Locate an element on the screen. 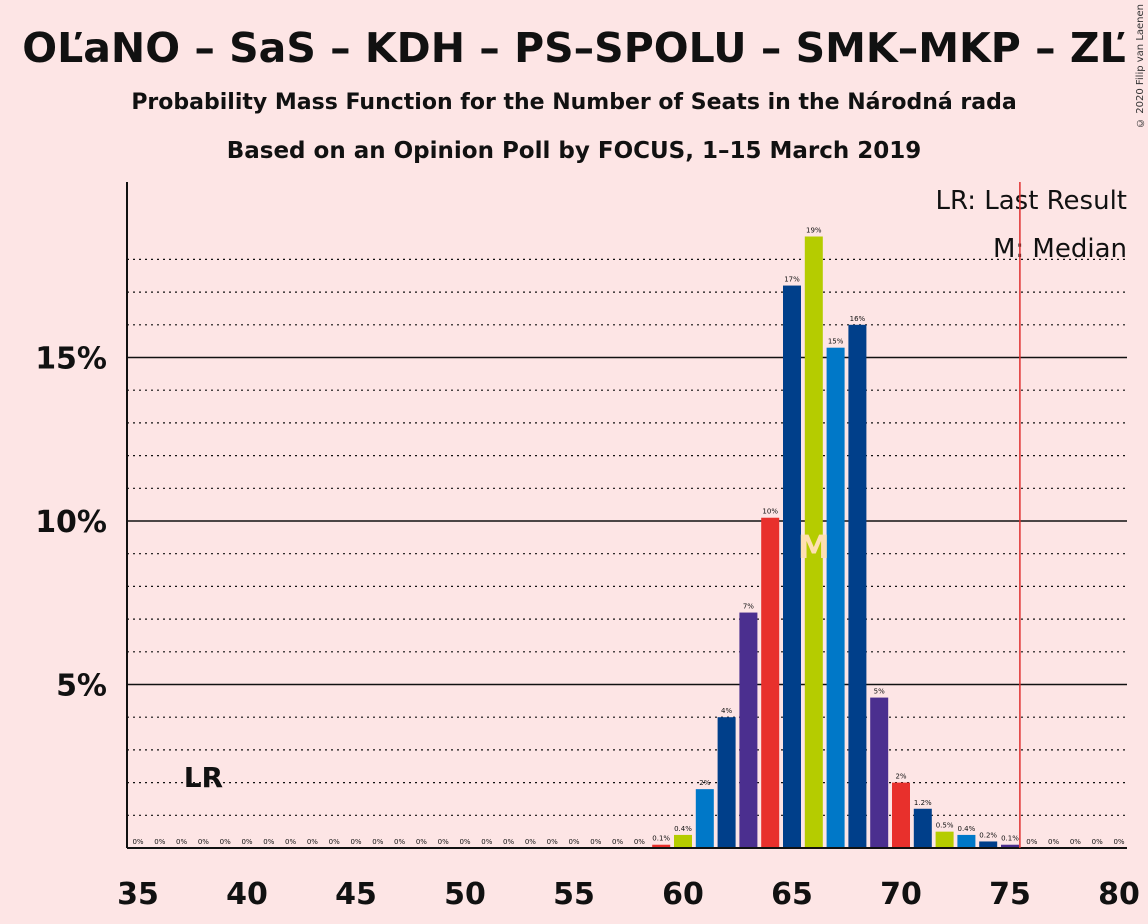 The height and width of the screenshot is (924, 1148). bar-value-label: 16% is located at coordinates (858, 319).